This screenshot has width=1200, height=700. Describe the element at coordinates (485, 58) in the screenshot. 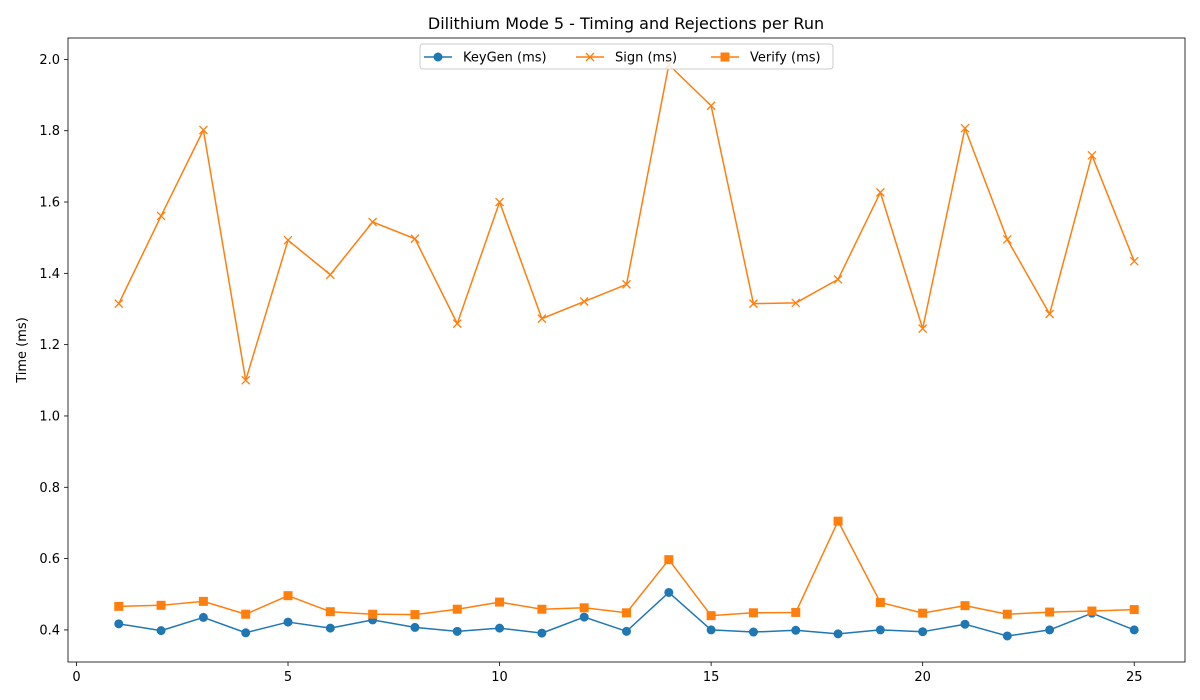

I see `legend-entry-0: KeyGen (ms)` at that location.